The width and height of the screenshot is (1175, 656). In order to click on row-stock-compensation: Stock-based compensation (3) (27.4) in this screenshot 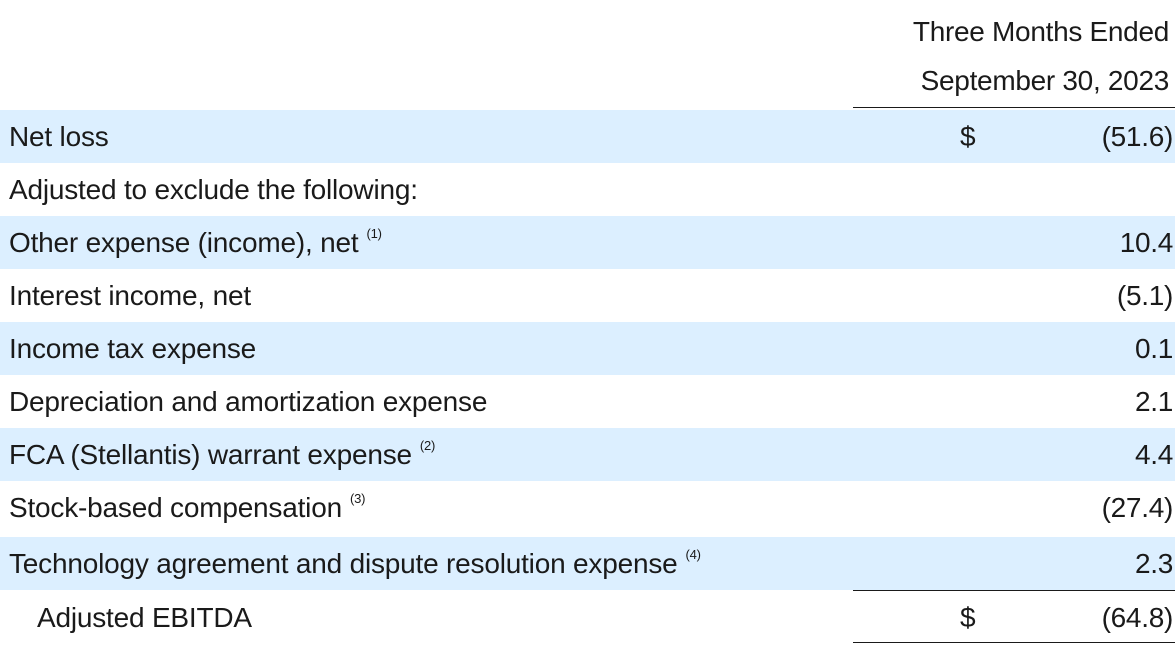, I will do `click(587, 507)`.